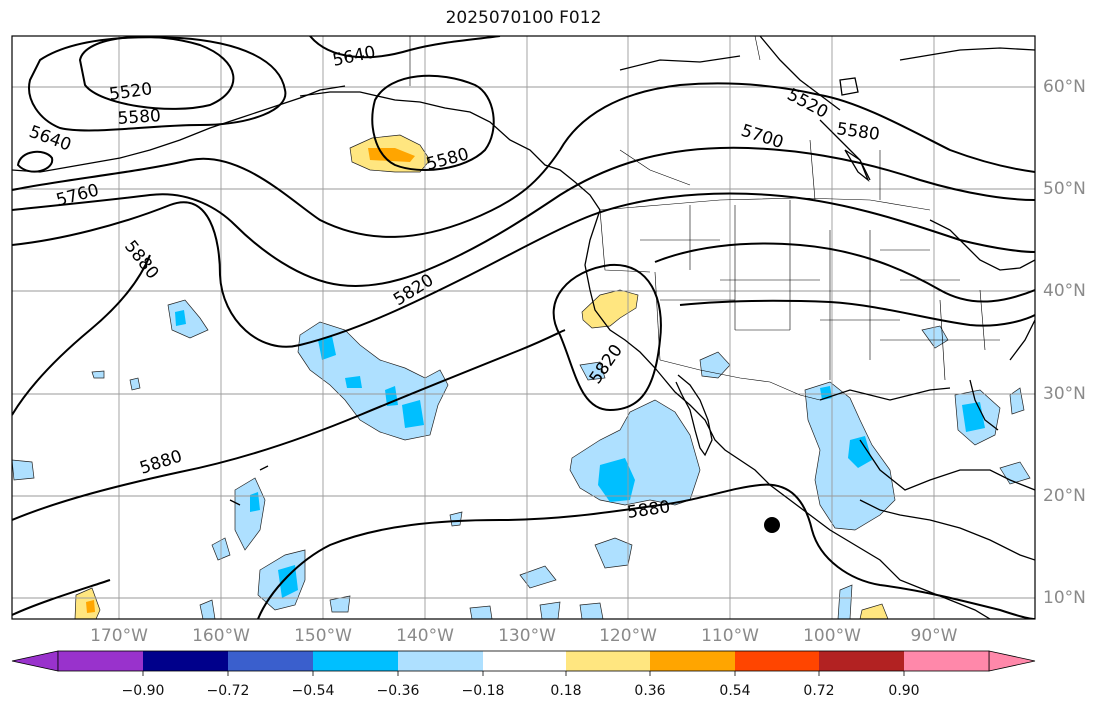  I want to click on colorbar-tick-label: 0.72, so click(819, 691).